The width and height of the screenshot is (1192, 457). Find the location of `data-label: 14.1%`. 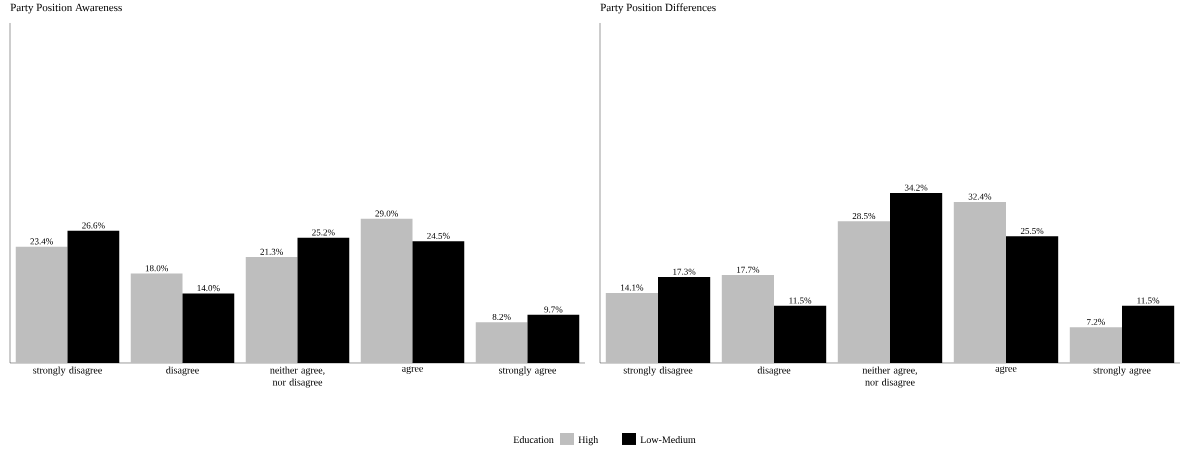

data-label: 14.1% is located at coordinates (632, 287).